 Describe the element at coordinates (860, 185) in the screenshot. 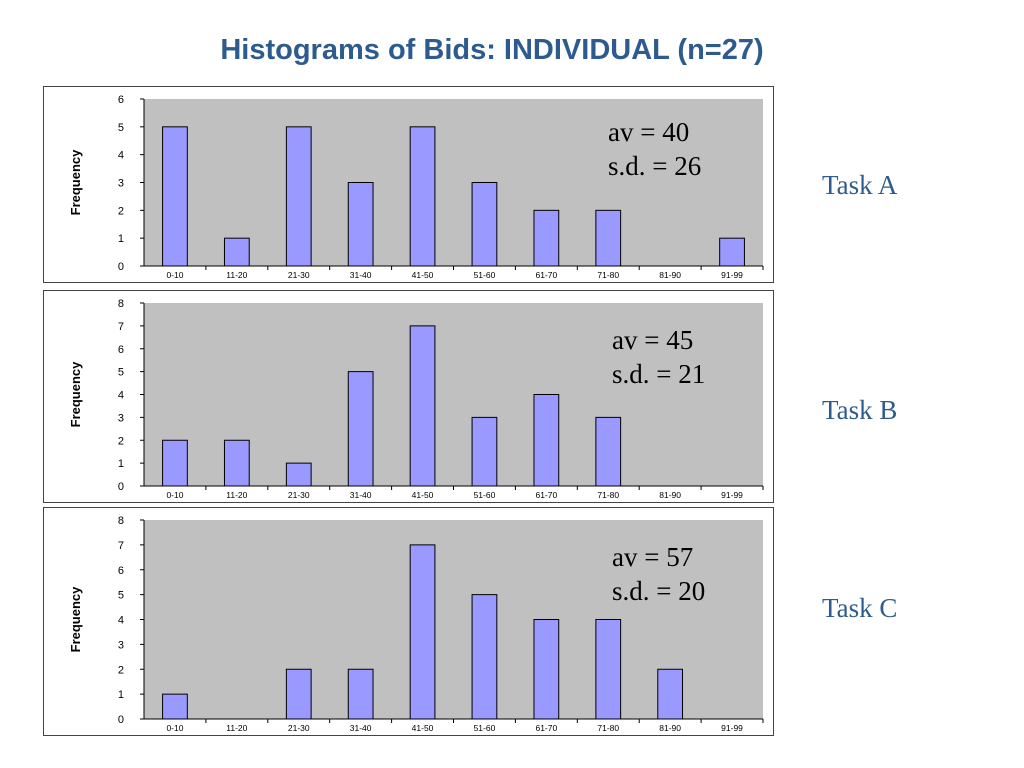

I see `task-label-a: Task A` at that location.